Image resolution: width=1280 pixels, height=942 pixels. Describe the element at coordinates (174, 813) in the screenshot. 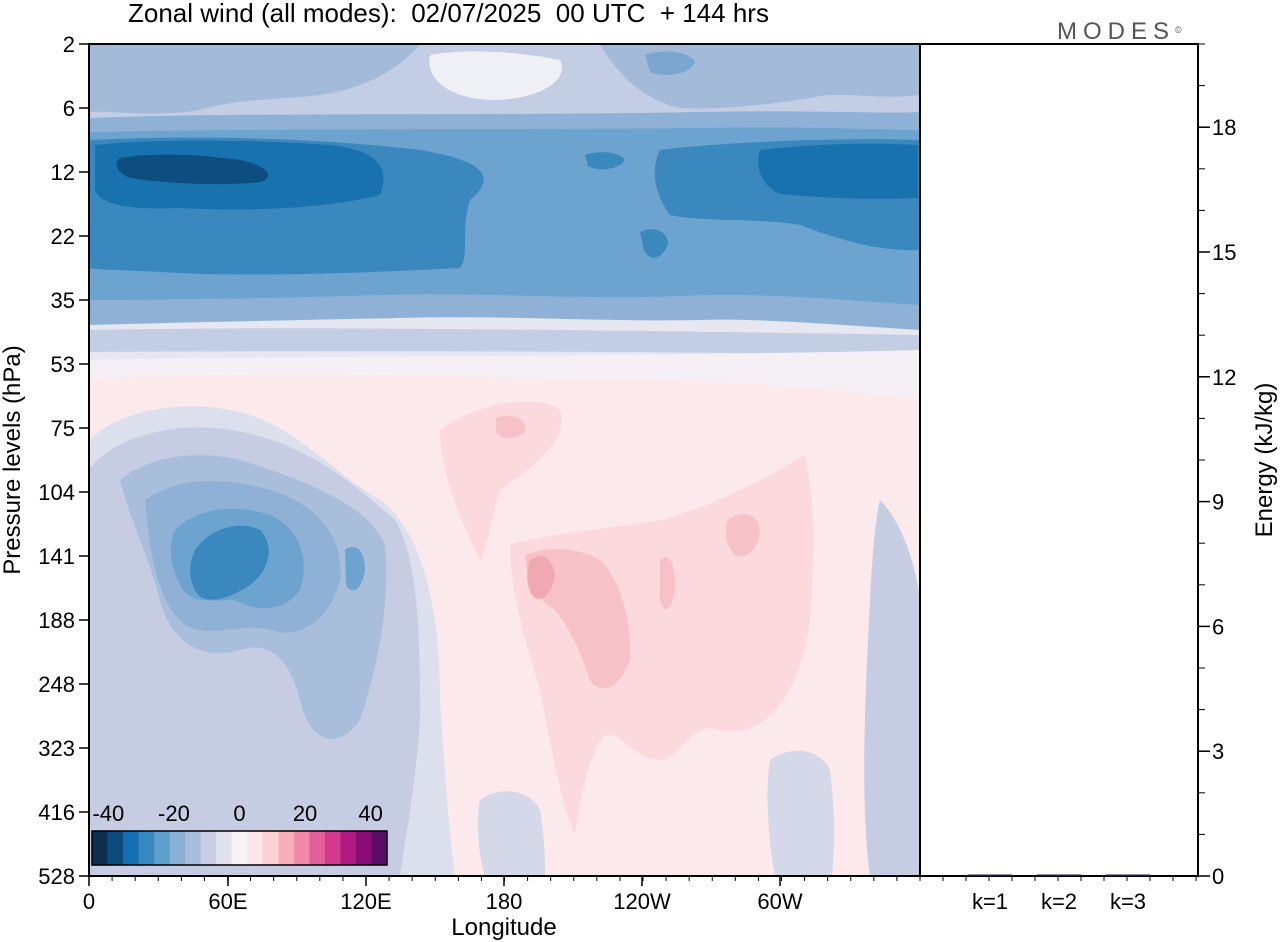

I see `colorbar-tick-label: -20` at that location.